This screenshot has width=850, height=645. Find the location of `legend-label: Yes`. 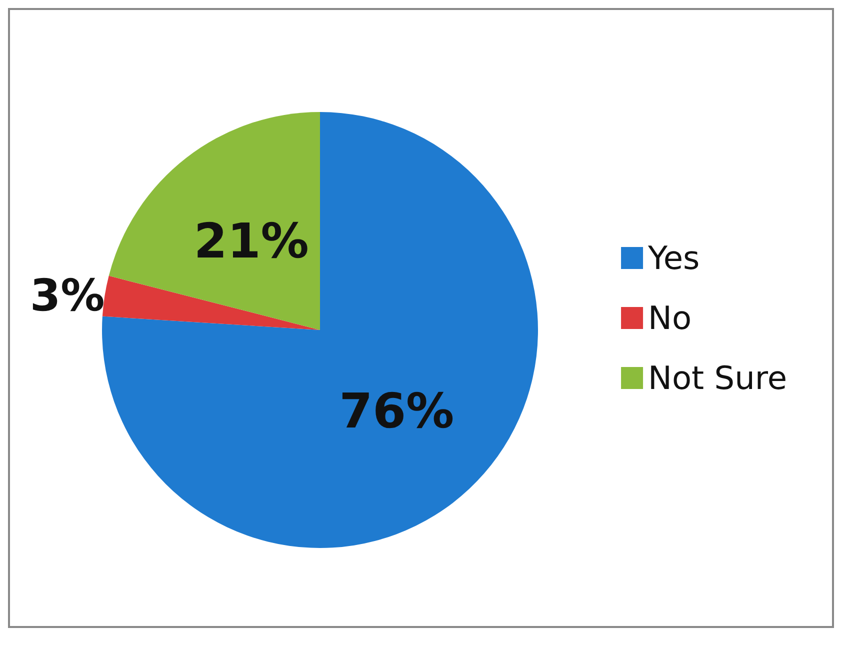

legend-label: Yes is located at coordinates (673, 258).